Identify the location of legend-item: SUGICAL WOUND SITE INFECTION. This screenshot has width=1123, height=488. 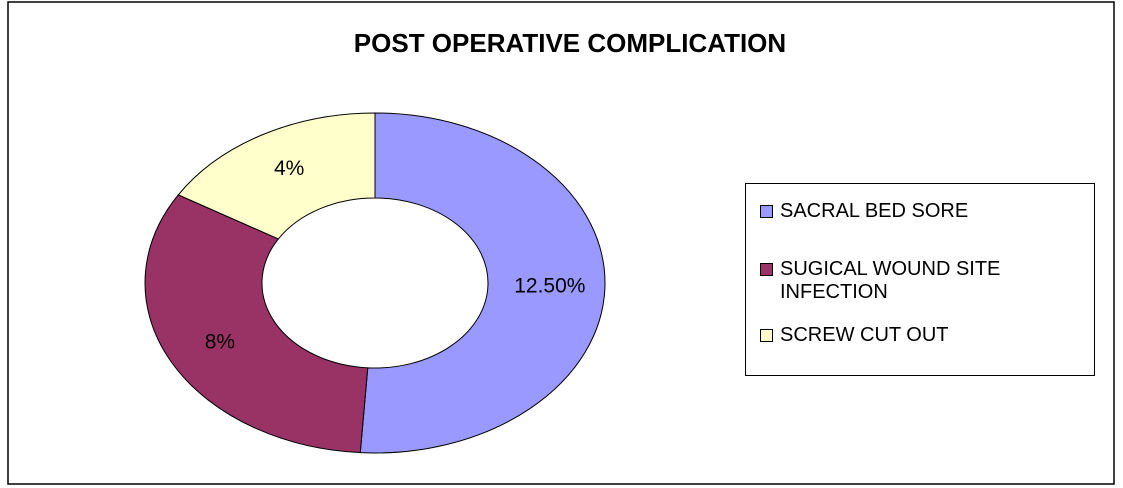
(925, 281).